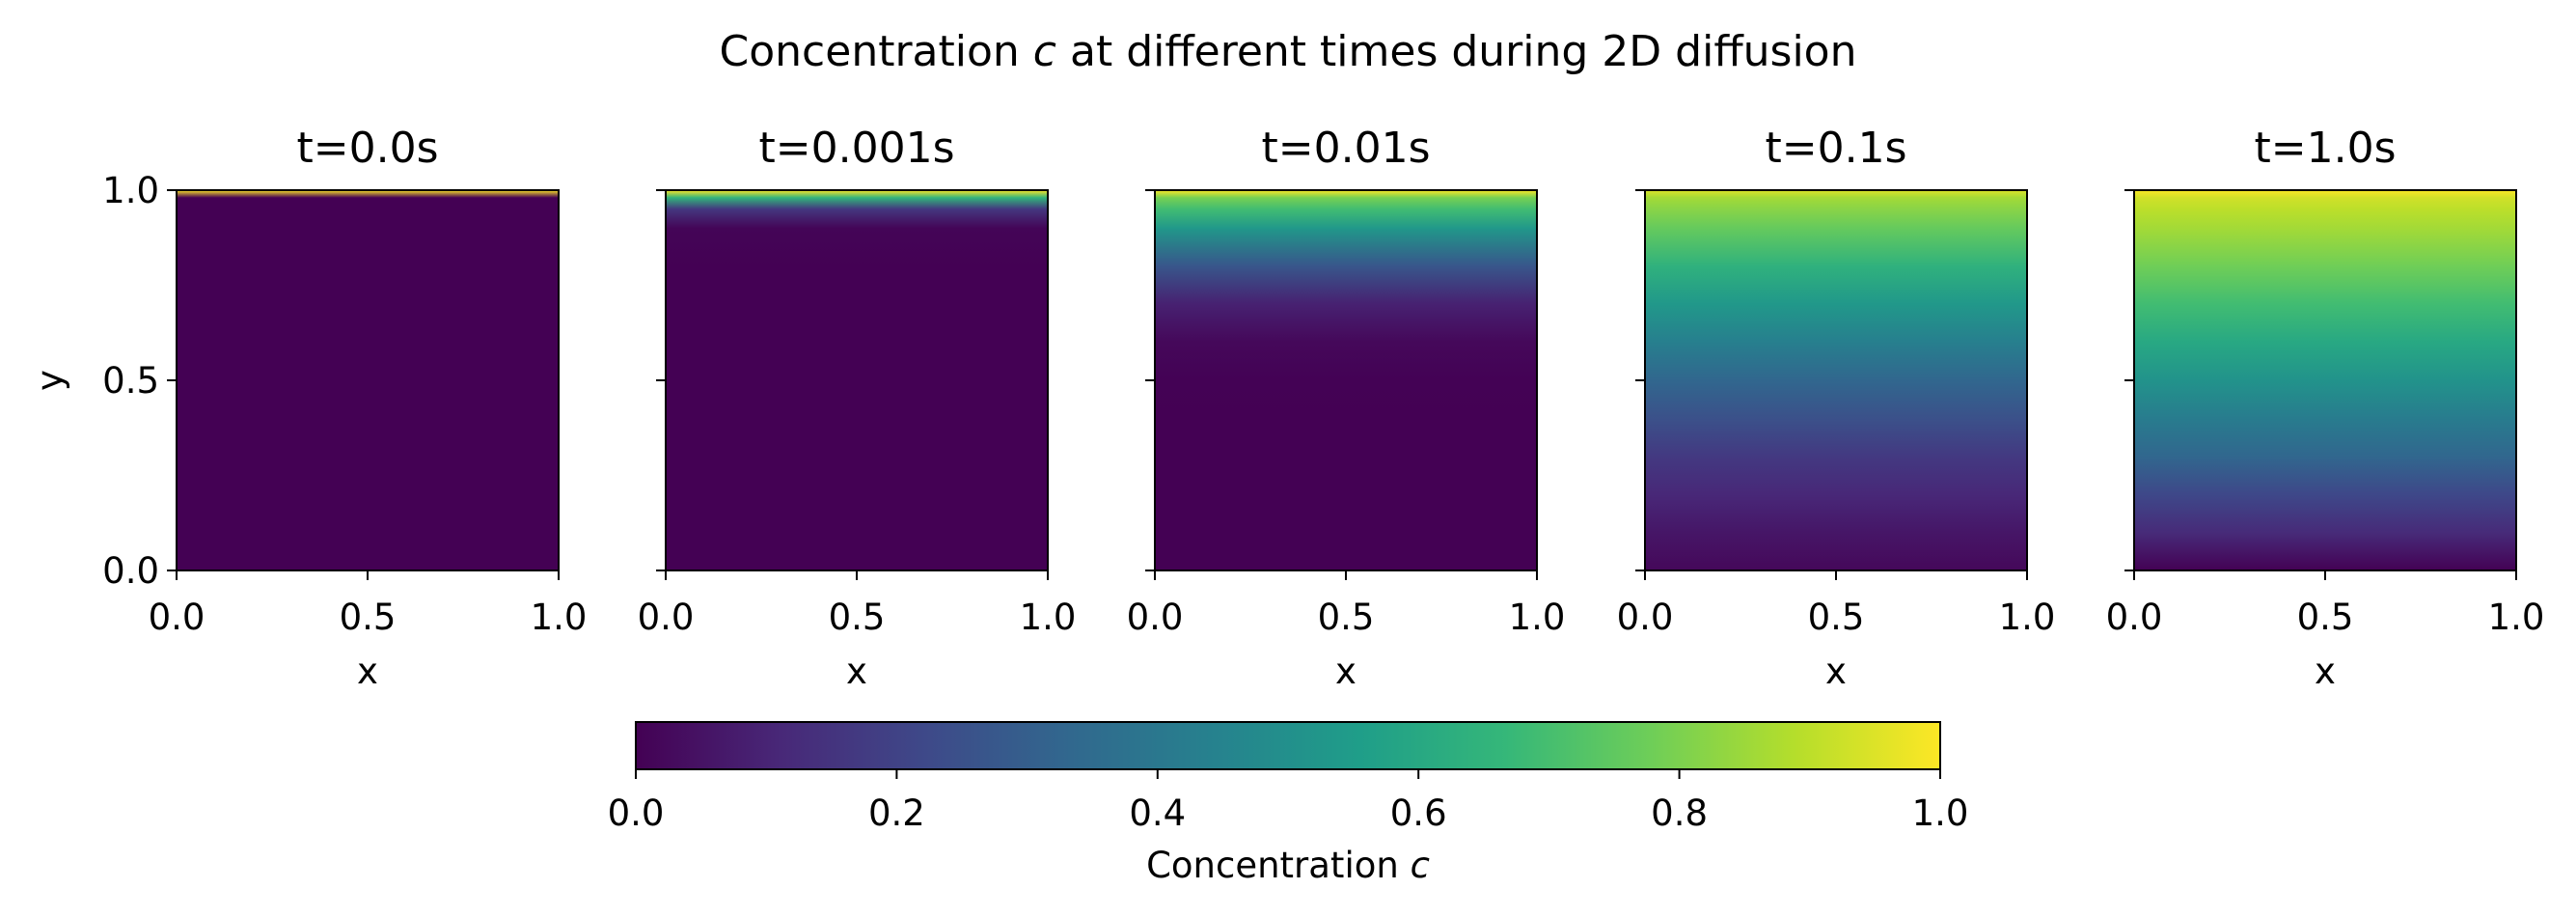  I want to click on colorbar-tick-label: 0.6, so click(1419, 813).